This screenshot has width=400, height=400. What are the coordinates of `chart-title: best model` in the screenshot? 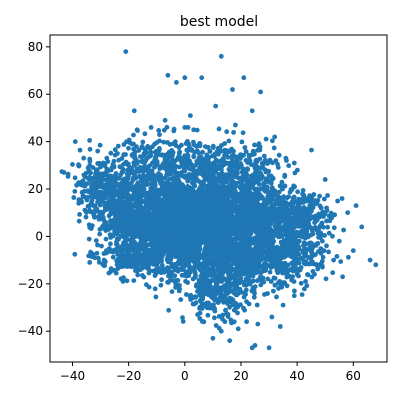 It's located at (219, 22).